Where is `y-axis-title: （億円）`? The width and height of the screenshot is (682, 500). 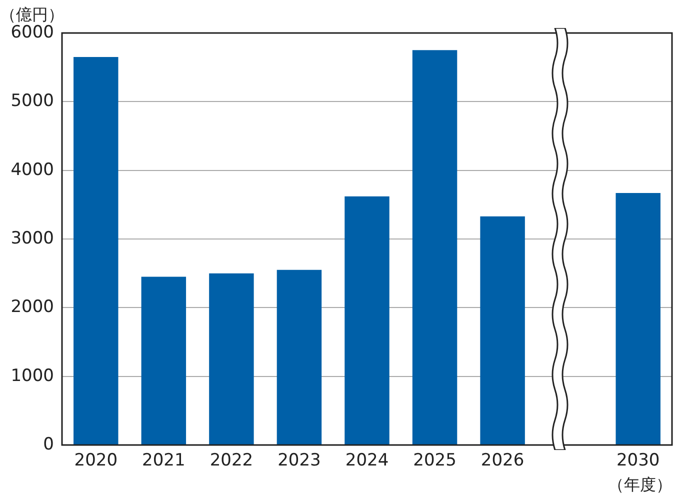
y-axis-title: （億円） is located at coordinates (32, 14).